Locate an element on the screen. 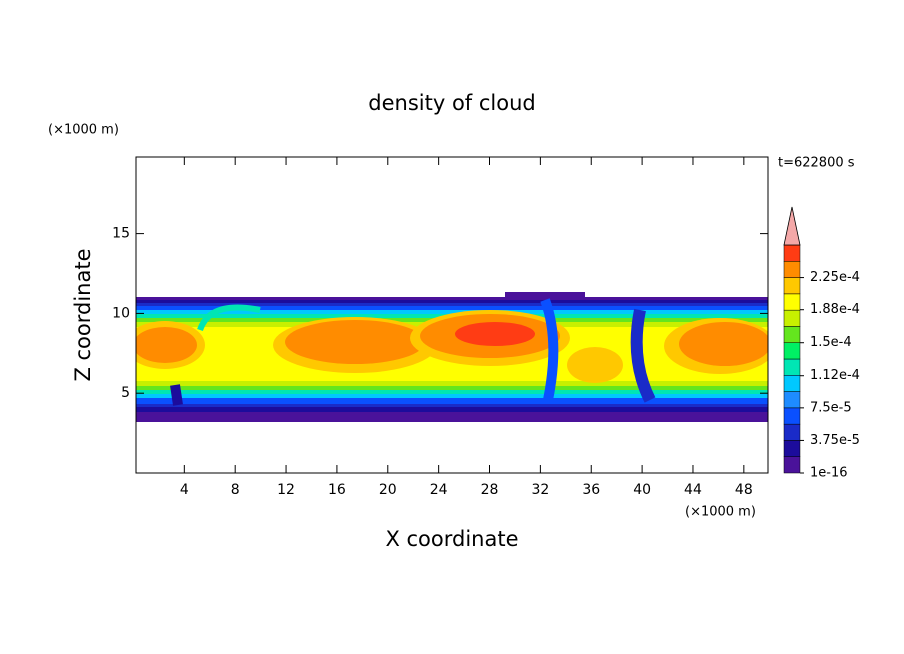  x-tick-label: 36 is located at coordinates (591, 490).